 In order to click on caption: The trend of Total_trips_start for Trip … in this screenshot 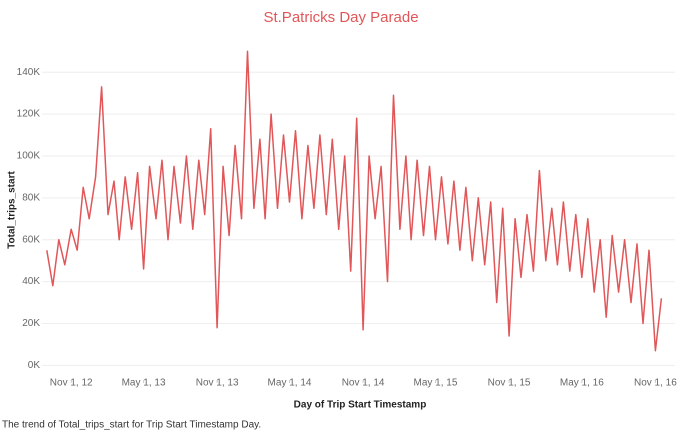, I will do `click(131, 425)`.